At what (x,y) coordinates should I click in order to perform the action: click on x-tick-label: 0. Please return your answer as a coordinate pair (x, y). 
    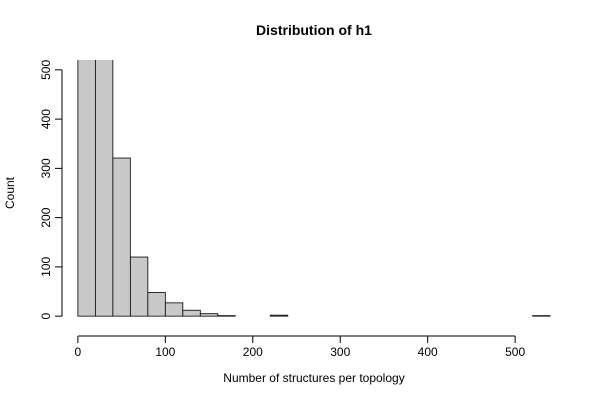
    Looking at the image, I should click on (78, 352).